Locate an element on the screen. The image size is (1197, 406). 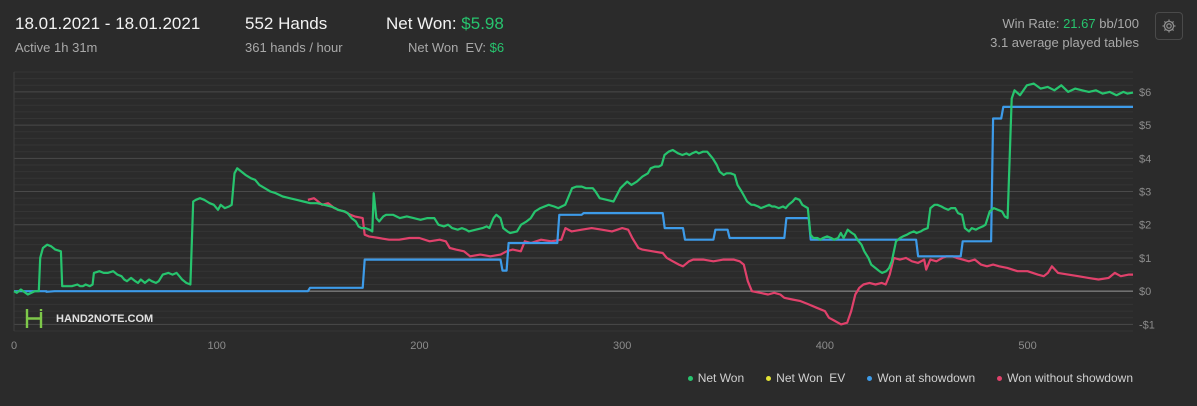
net-won-ev: Net Won EV: $6 is located at coordinates (445, 47).